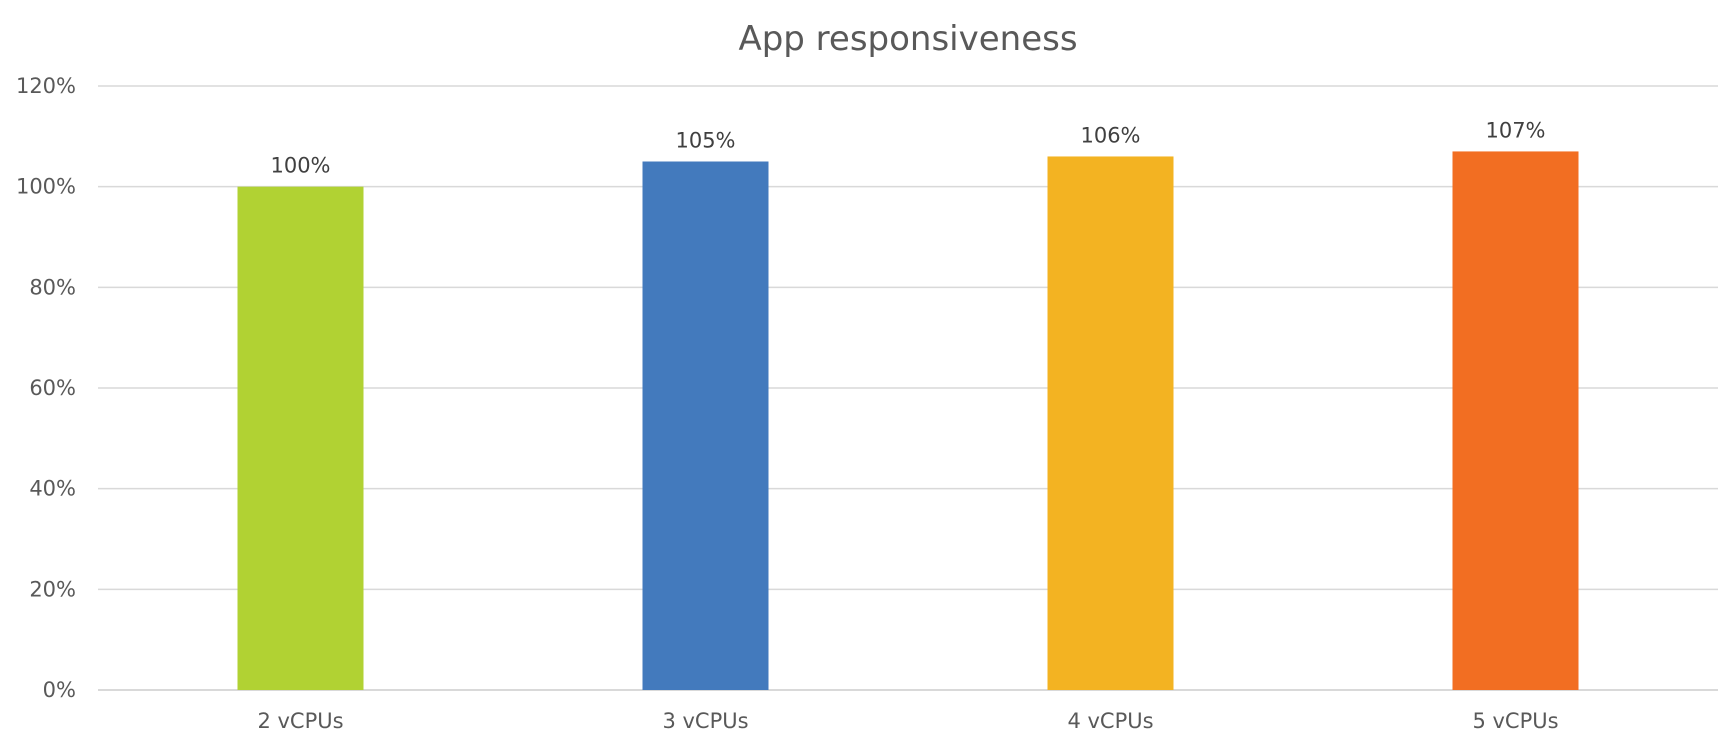  I want to click on y-tick-label: 100%, so click(46, 187).